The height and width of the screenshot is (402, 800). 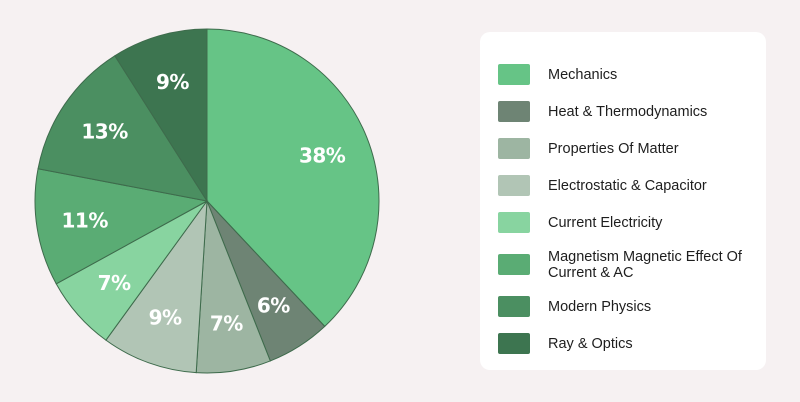 I want to click on pie-slice-modern-physics, so click(x=123, y=128).